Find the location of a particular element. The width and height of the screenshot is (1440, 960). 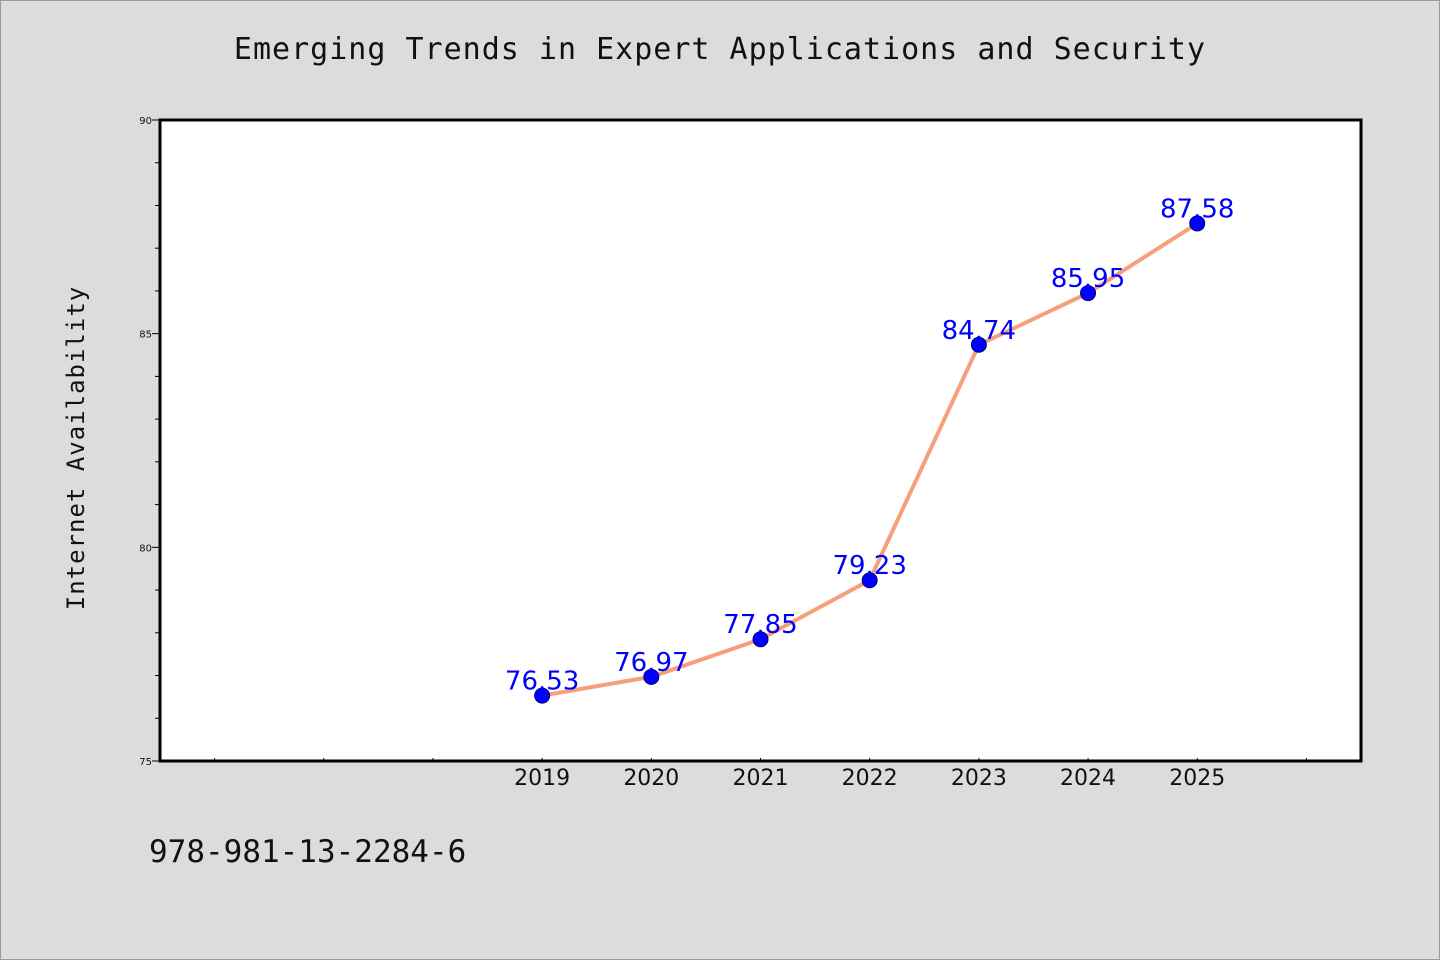

x-tick-label: 2025 is located at coordinates (1197, 778).